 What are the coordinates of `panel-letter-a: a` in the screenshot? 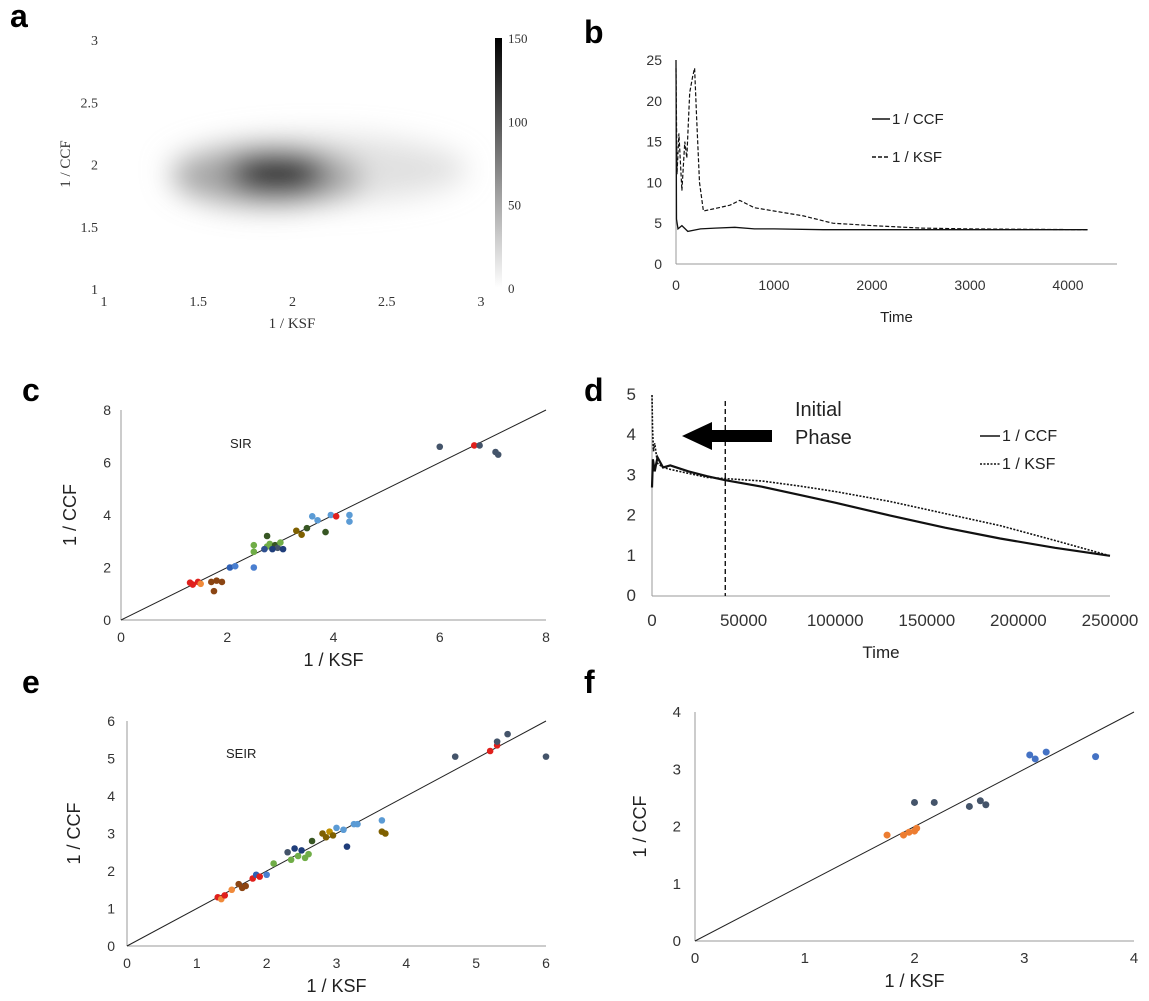 It's located at (19, 17).